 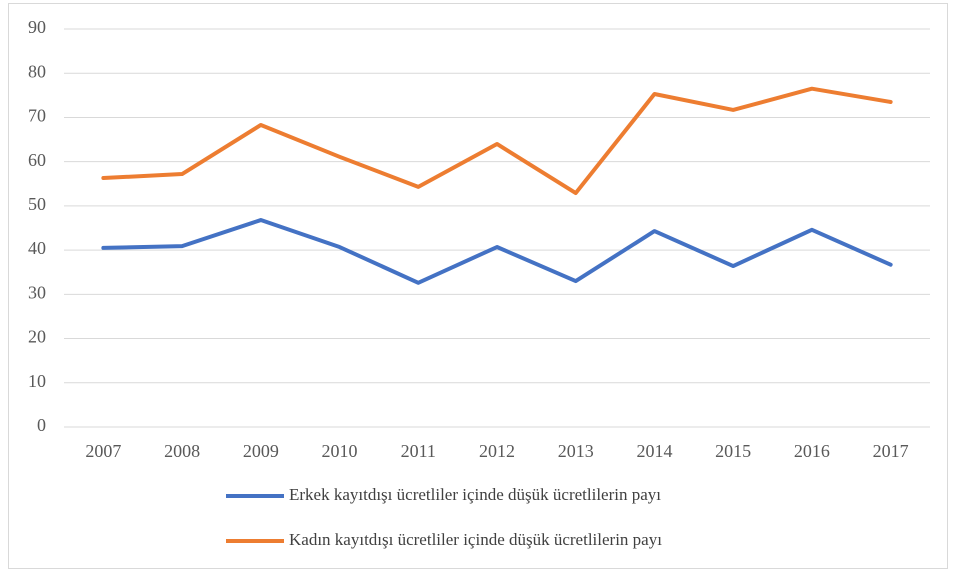 What do you see at coordinates (733, 451) in the screenshot?
I see `x-tick-label: 2015` at bounding box center [733, 451].